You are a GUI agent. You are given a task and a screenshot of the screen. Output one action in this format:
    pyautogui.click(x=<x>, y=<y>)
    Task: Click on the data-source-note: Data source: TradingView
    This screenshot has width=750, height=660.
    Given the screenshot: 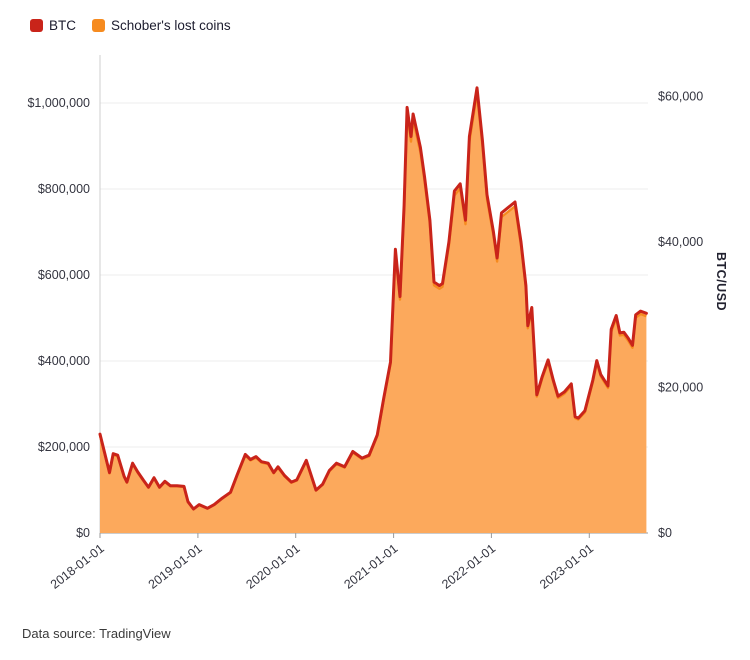 What is the action you would take?
    pyautogui.click(x=96, y=633)
    